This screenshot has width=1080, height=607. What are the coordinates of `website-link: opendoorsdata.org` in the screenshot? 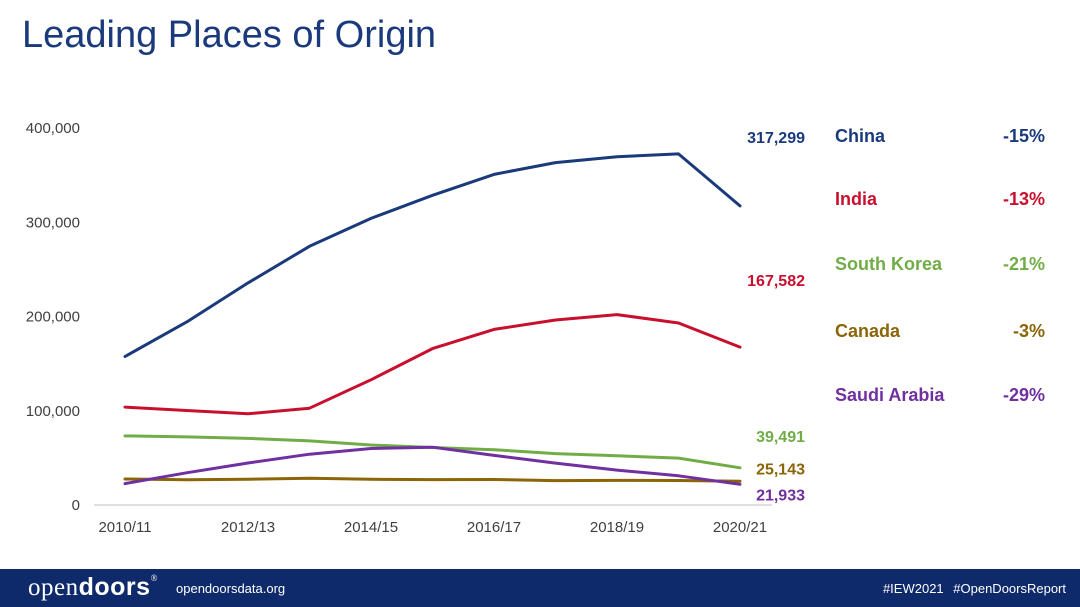 It's located at (231, 588).